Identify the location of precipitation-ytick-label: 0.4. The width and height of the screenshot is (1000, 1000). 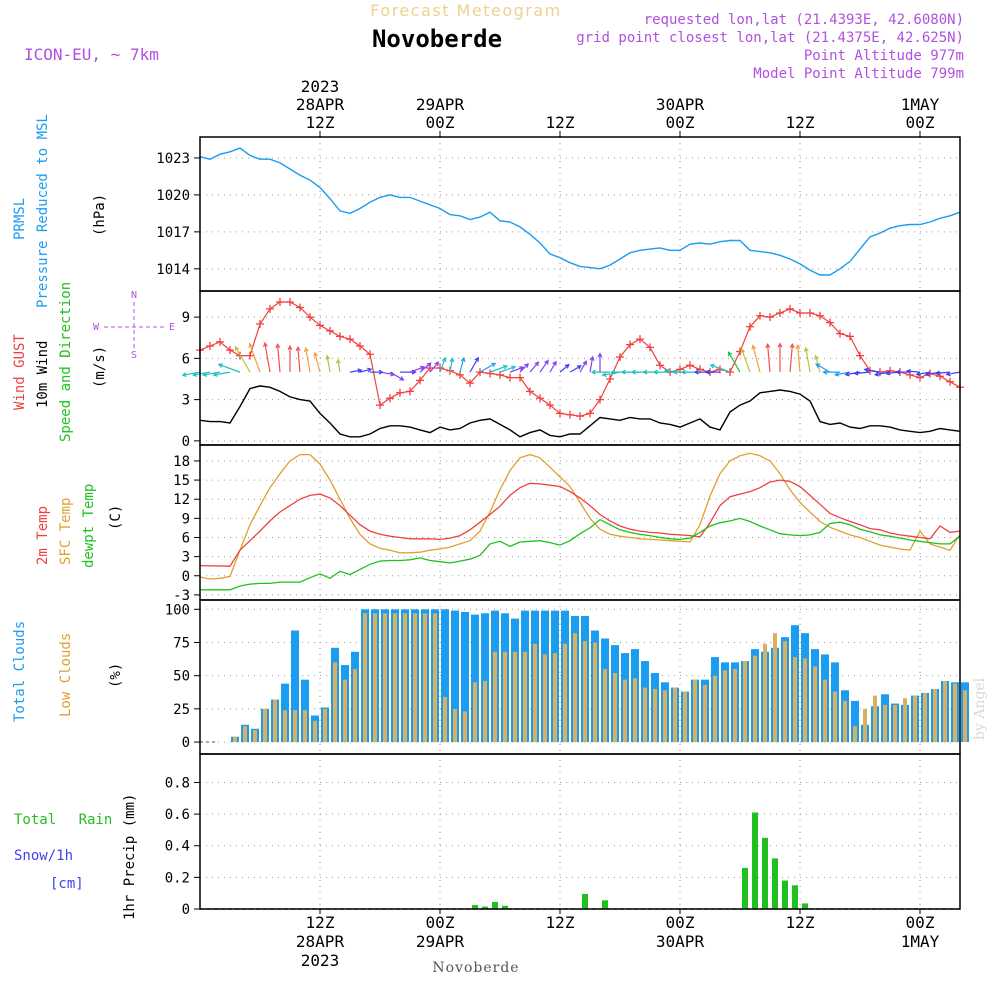
(177, 847).